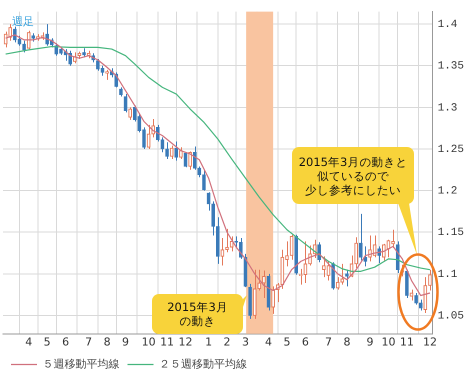 The width and height of the screenshot is (475, 383). What do you see at coordinates (448, 274) in the screenshot?
I see `y-tick-label: 1.1` at bounding box center [448, 274].